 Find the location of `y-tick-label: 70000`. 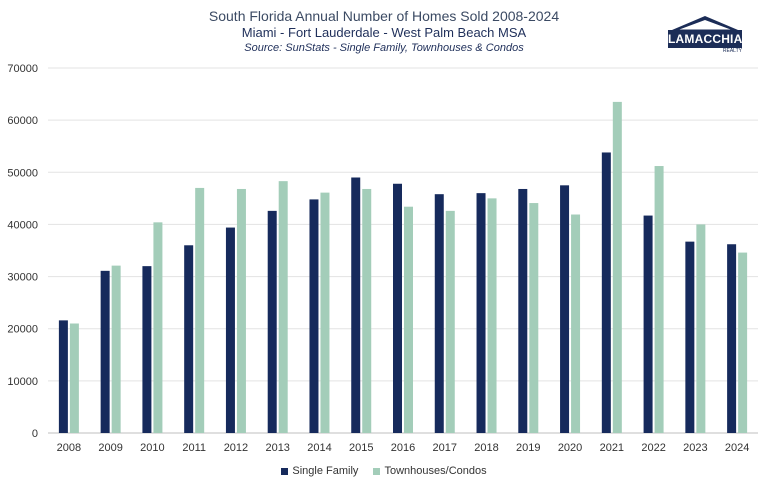

y-tick-label: 70000 is located at coordinates (22, 69).